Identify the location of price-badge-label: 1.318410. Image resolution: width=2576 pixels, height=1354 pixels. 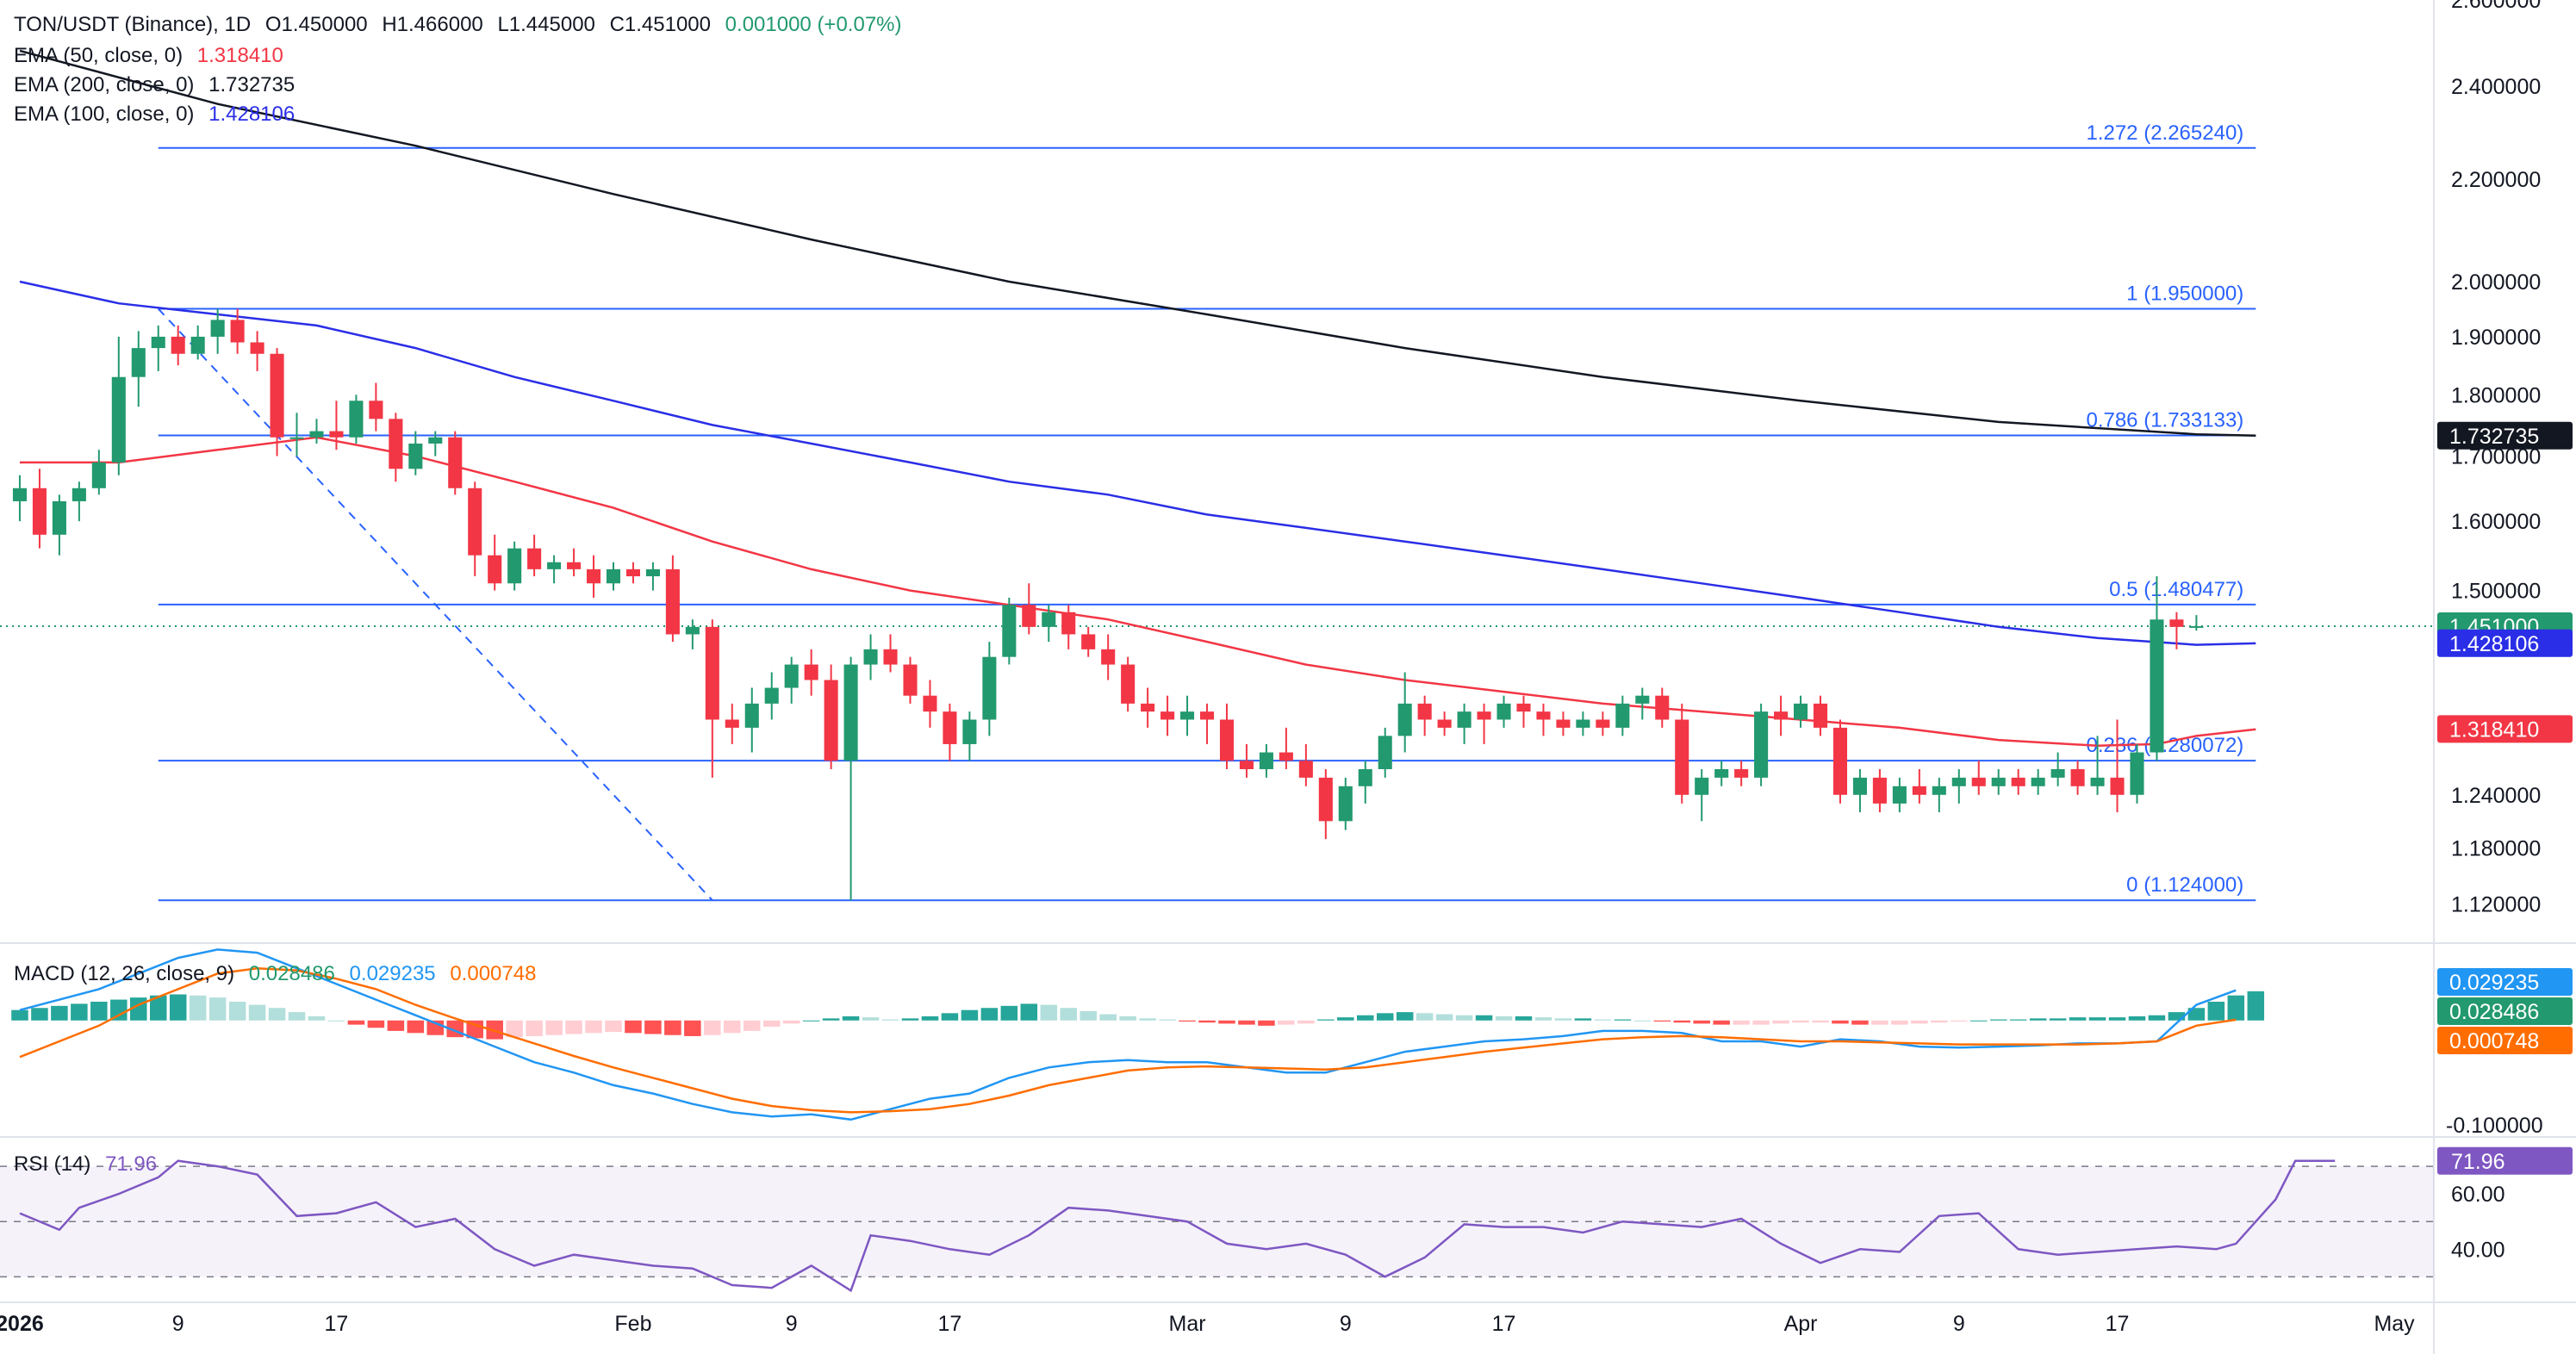
(2494, 729).